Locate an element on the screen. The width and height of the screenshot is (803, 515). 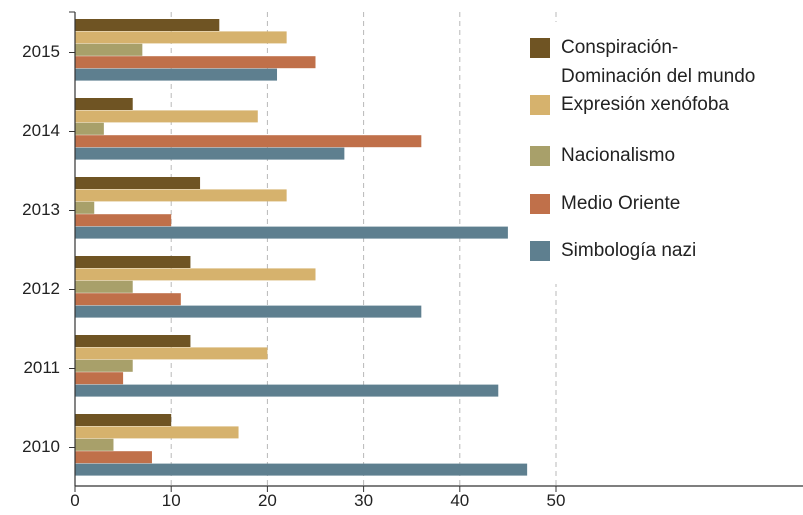
legend-label-3: Nacionalismo is located at coordinates (618, 155).